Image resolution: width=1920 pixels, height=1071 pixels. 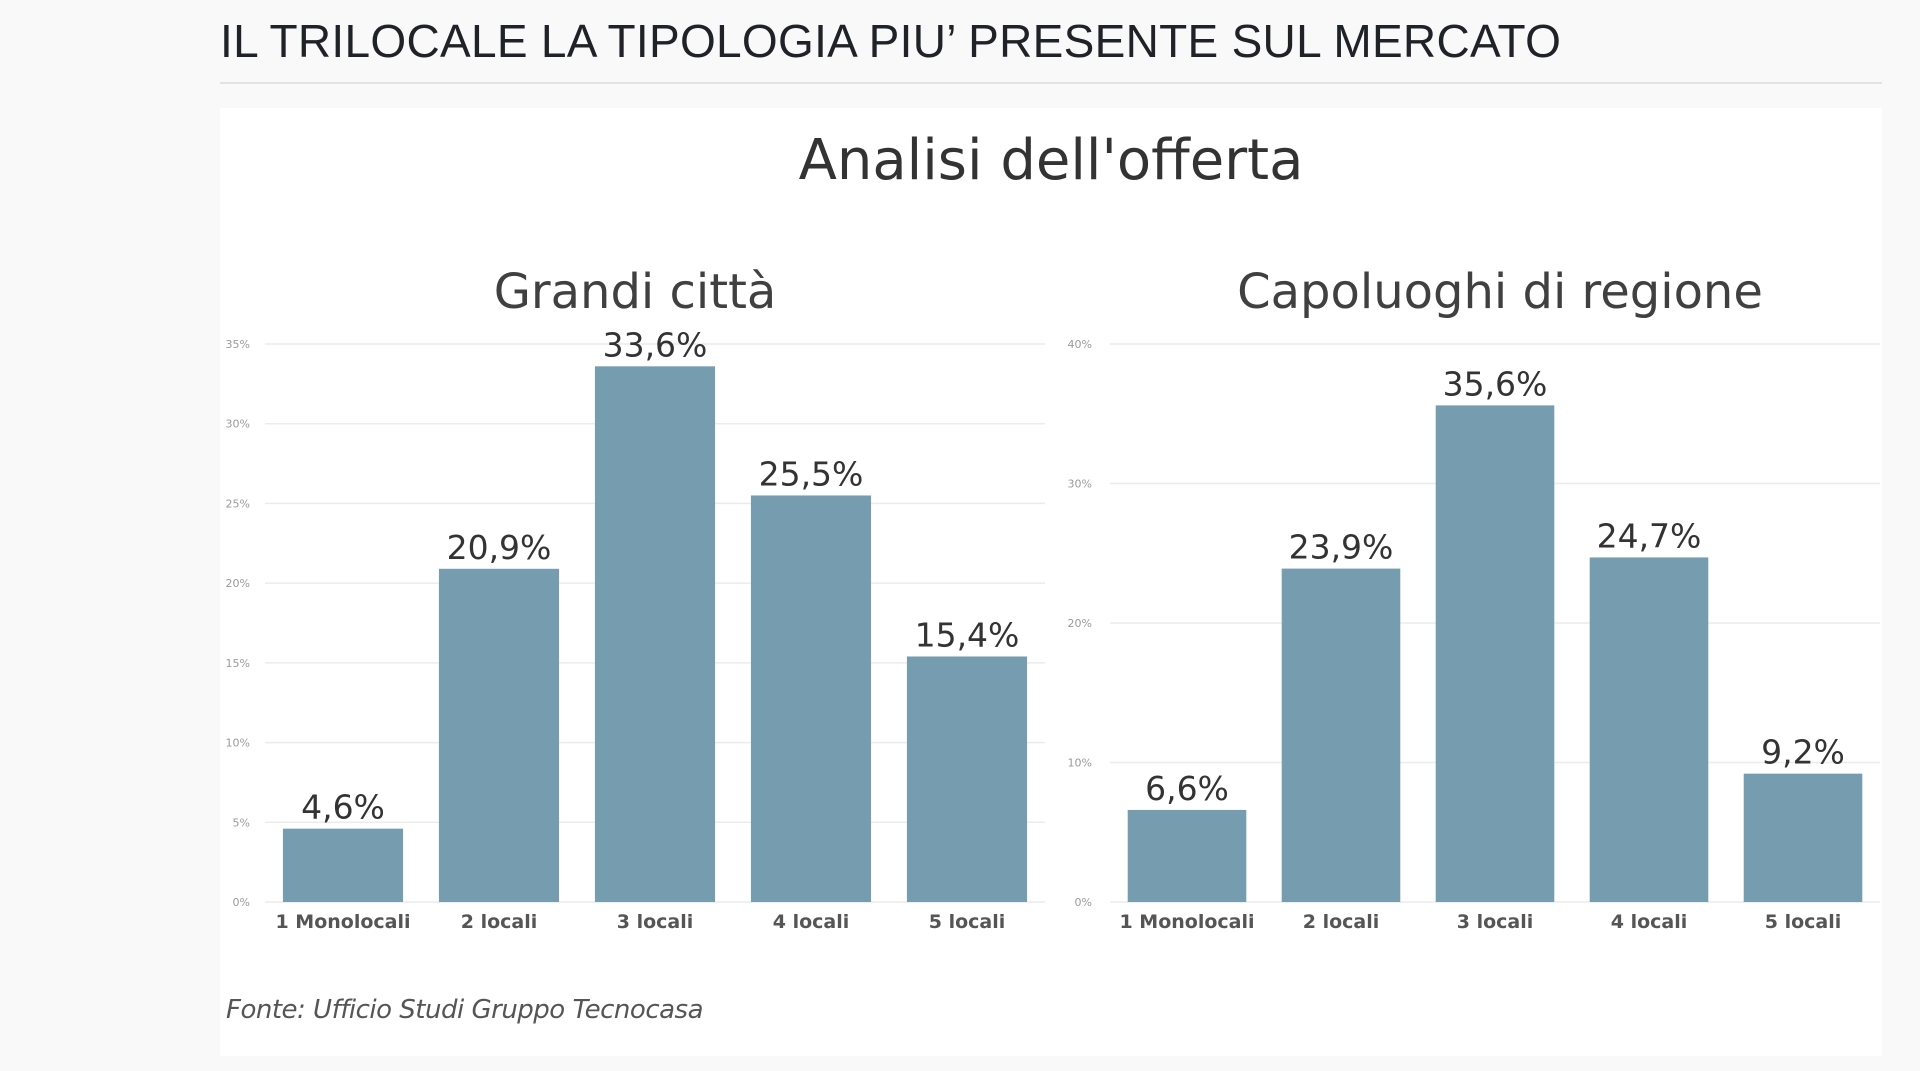 I want to click on data-label: 6,6%, so click(x=1187, y=788).